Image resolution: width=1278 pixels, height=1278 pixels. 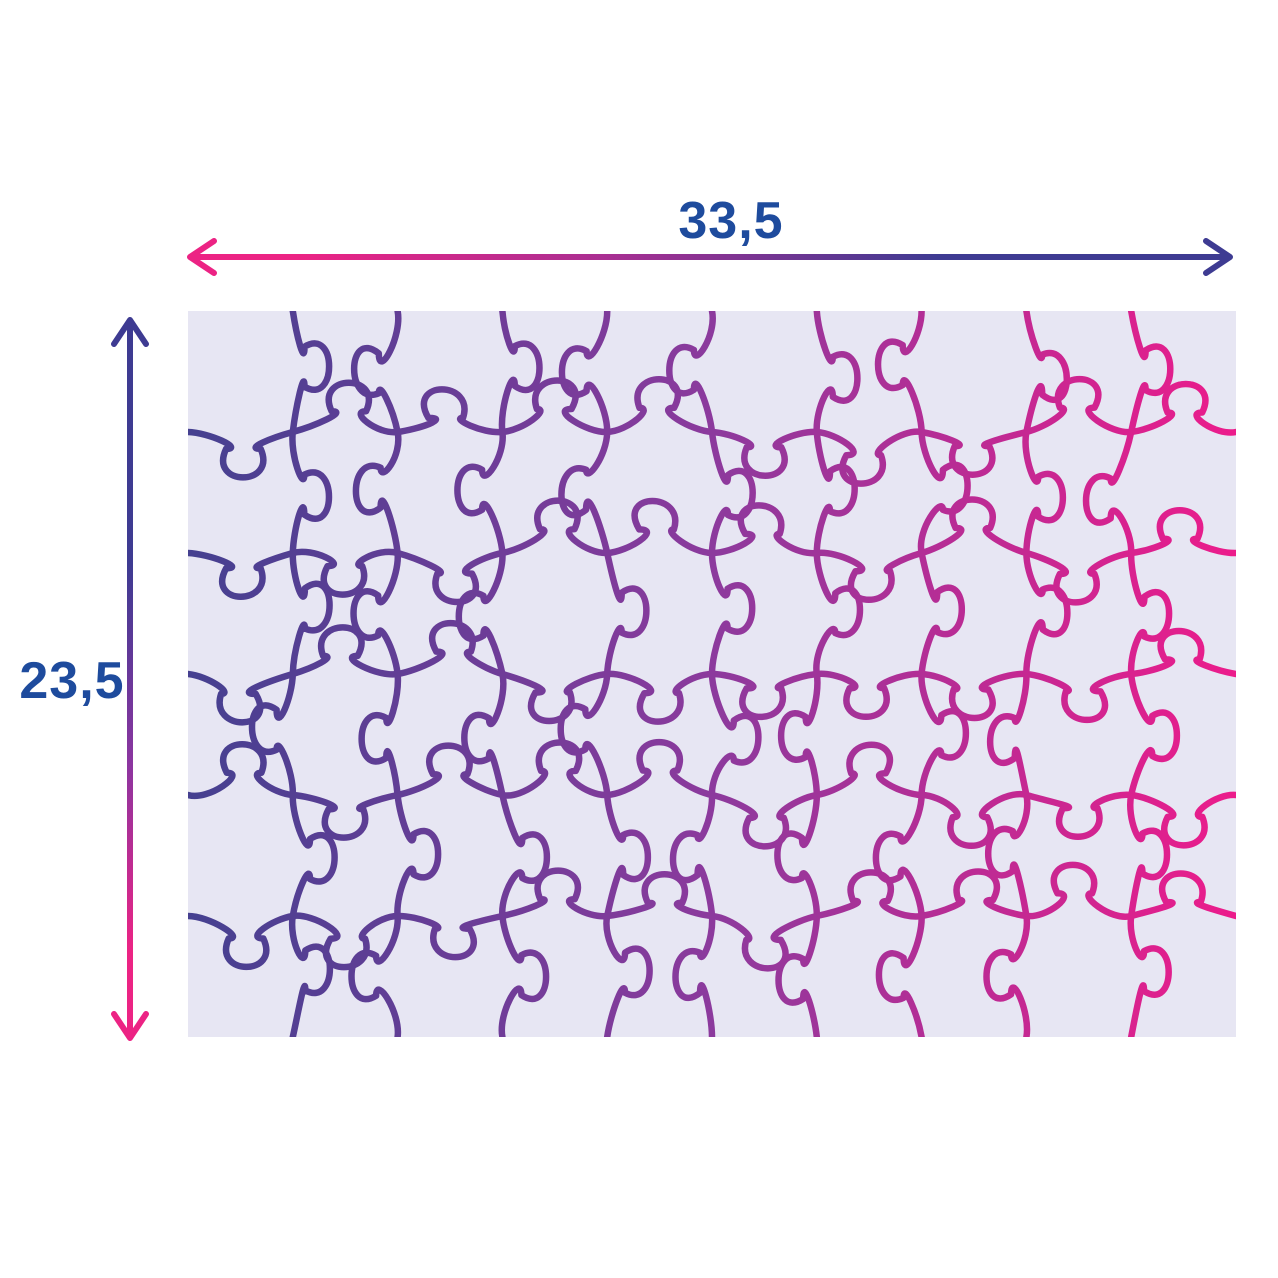 I want to click on width-arrow-icon-head-end-icon, so click(x=1218, y=257).